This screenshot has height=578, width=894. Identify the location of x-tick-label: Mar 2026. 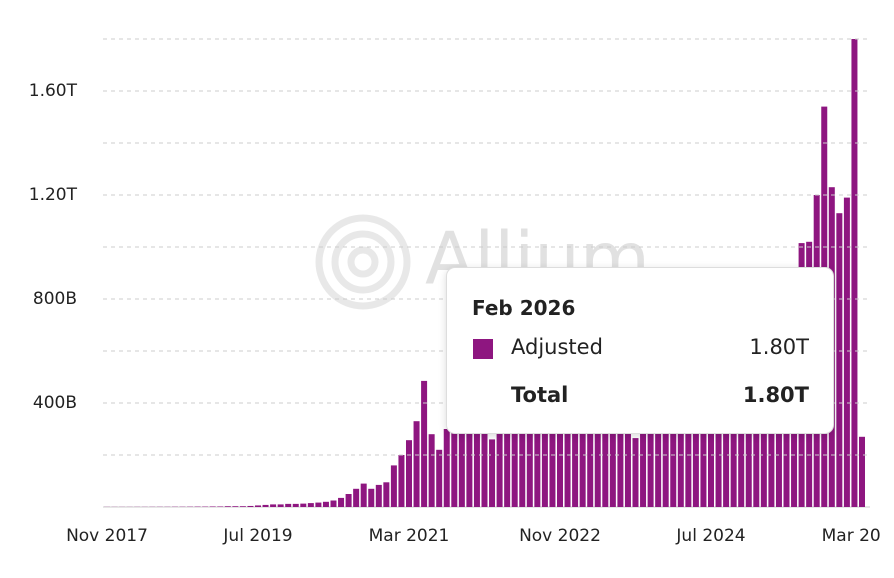
(858, 536).